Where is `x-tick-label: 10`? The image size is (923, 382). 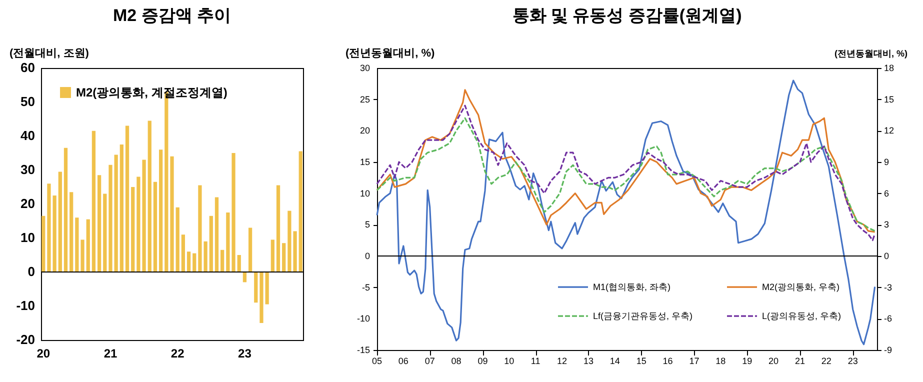 x-tick-label: 10 is located at coordinates (509, 361).